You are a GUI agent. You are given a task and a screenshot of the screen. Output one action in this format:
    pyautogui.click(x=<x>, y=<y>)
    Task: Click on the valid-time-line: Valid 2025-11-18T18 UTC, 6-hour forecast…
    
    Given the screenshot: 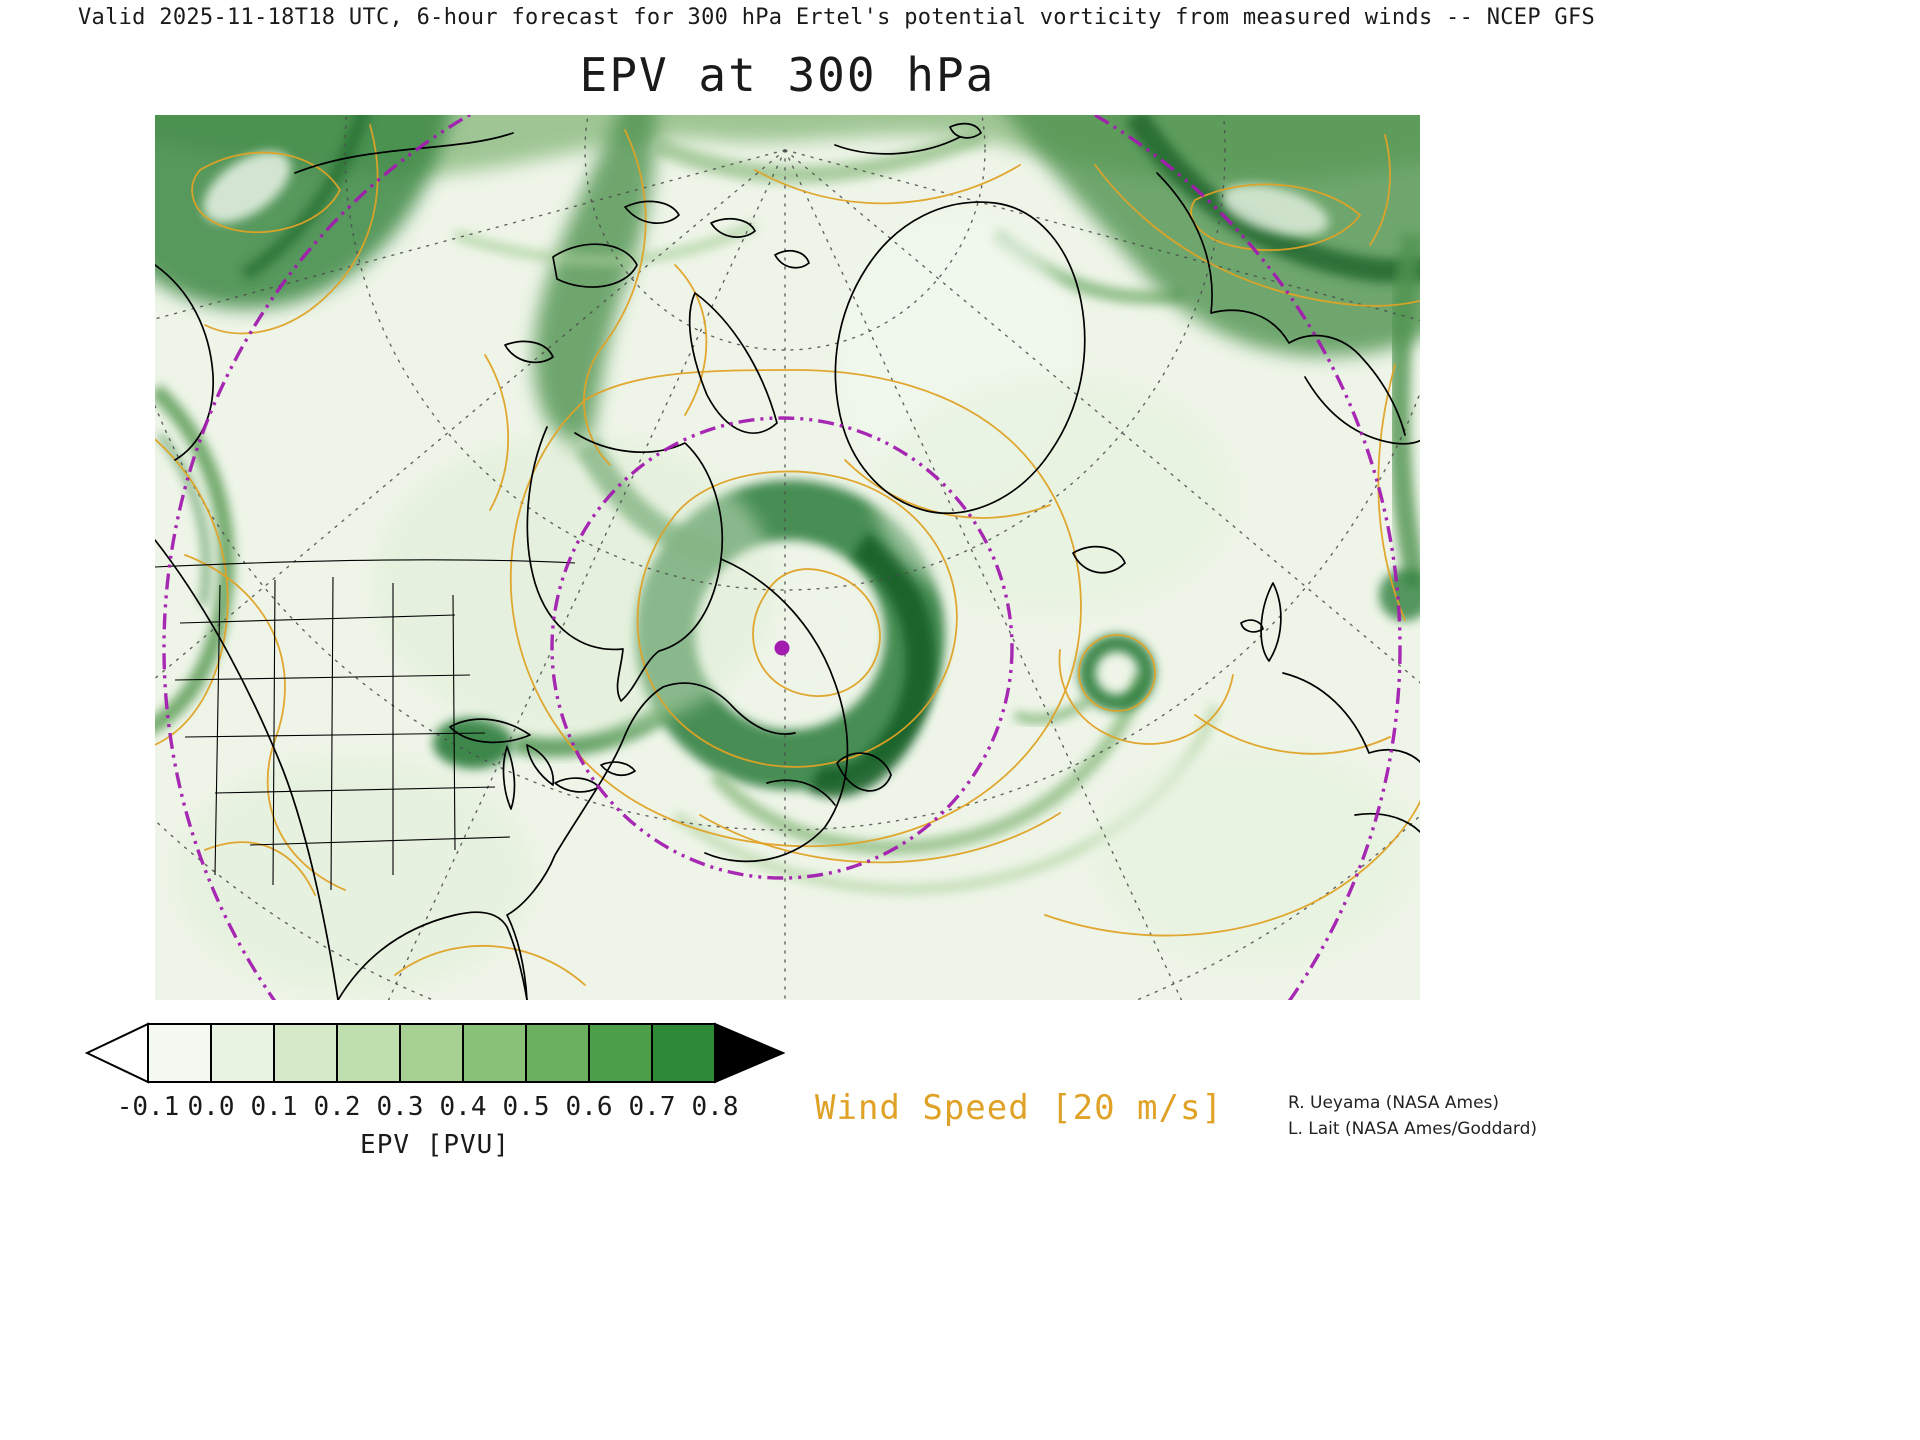 What is the action you would take?
    pyautogui.click(x=837, y=17)
    